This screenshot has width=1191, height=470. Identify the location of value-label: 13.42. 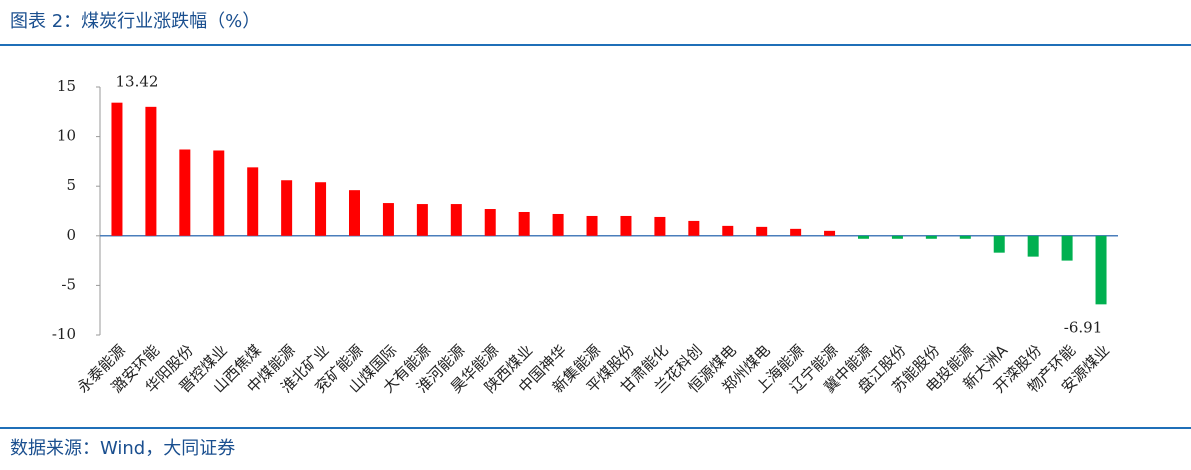
(136, 82).